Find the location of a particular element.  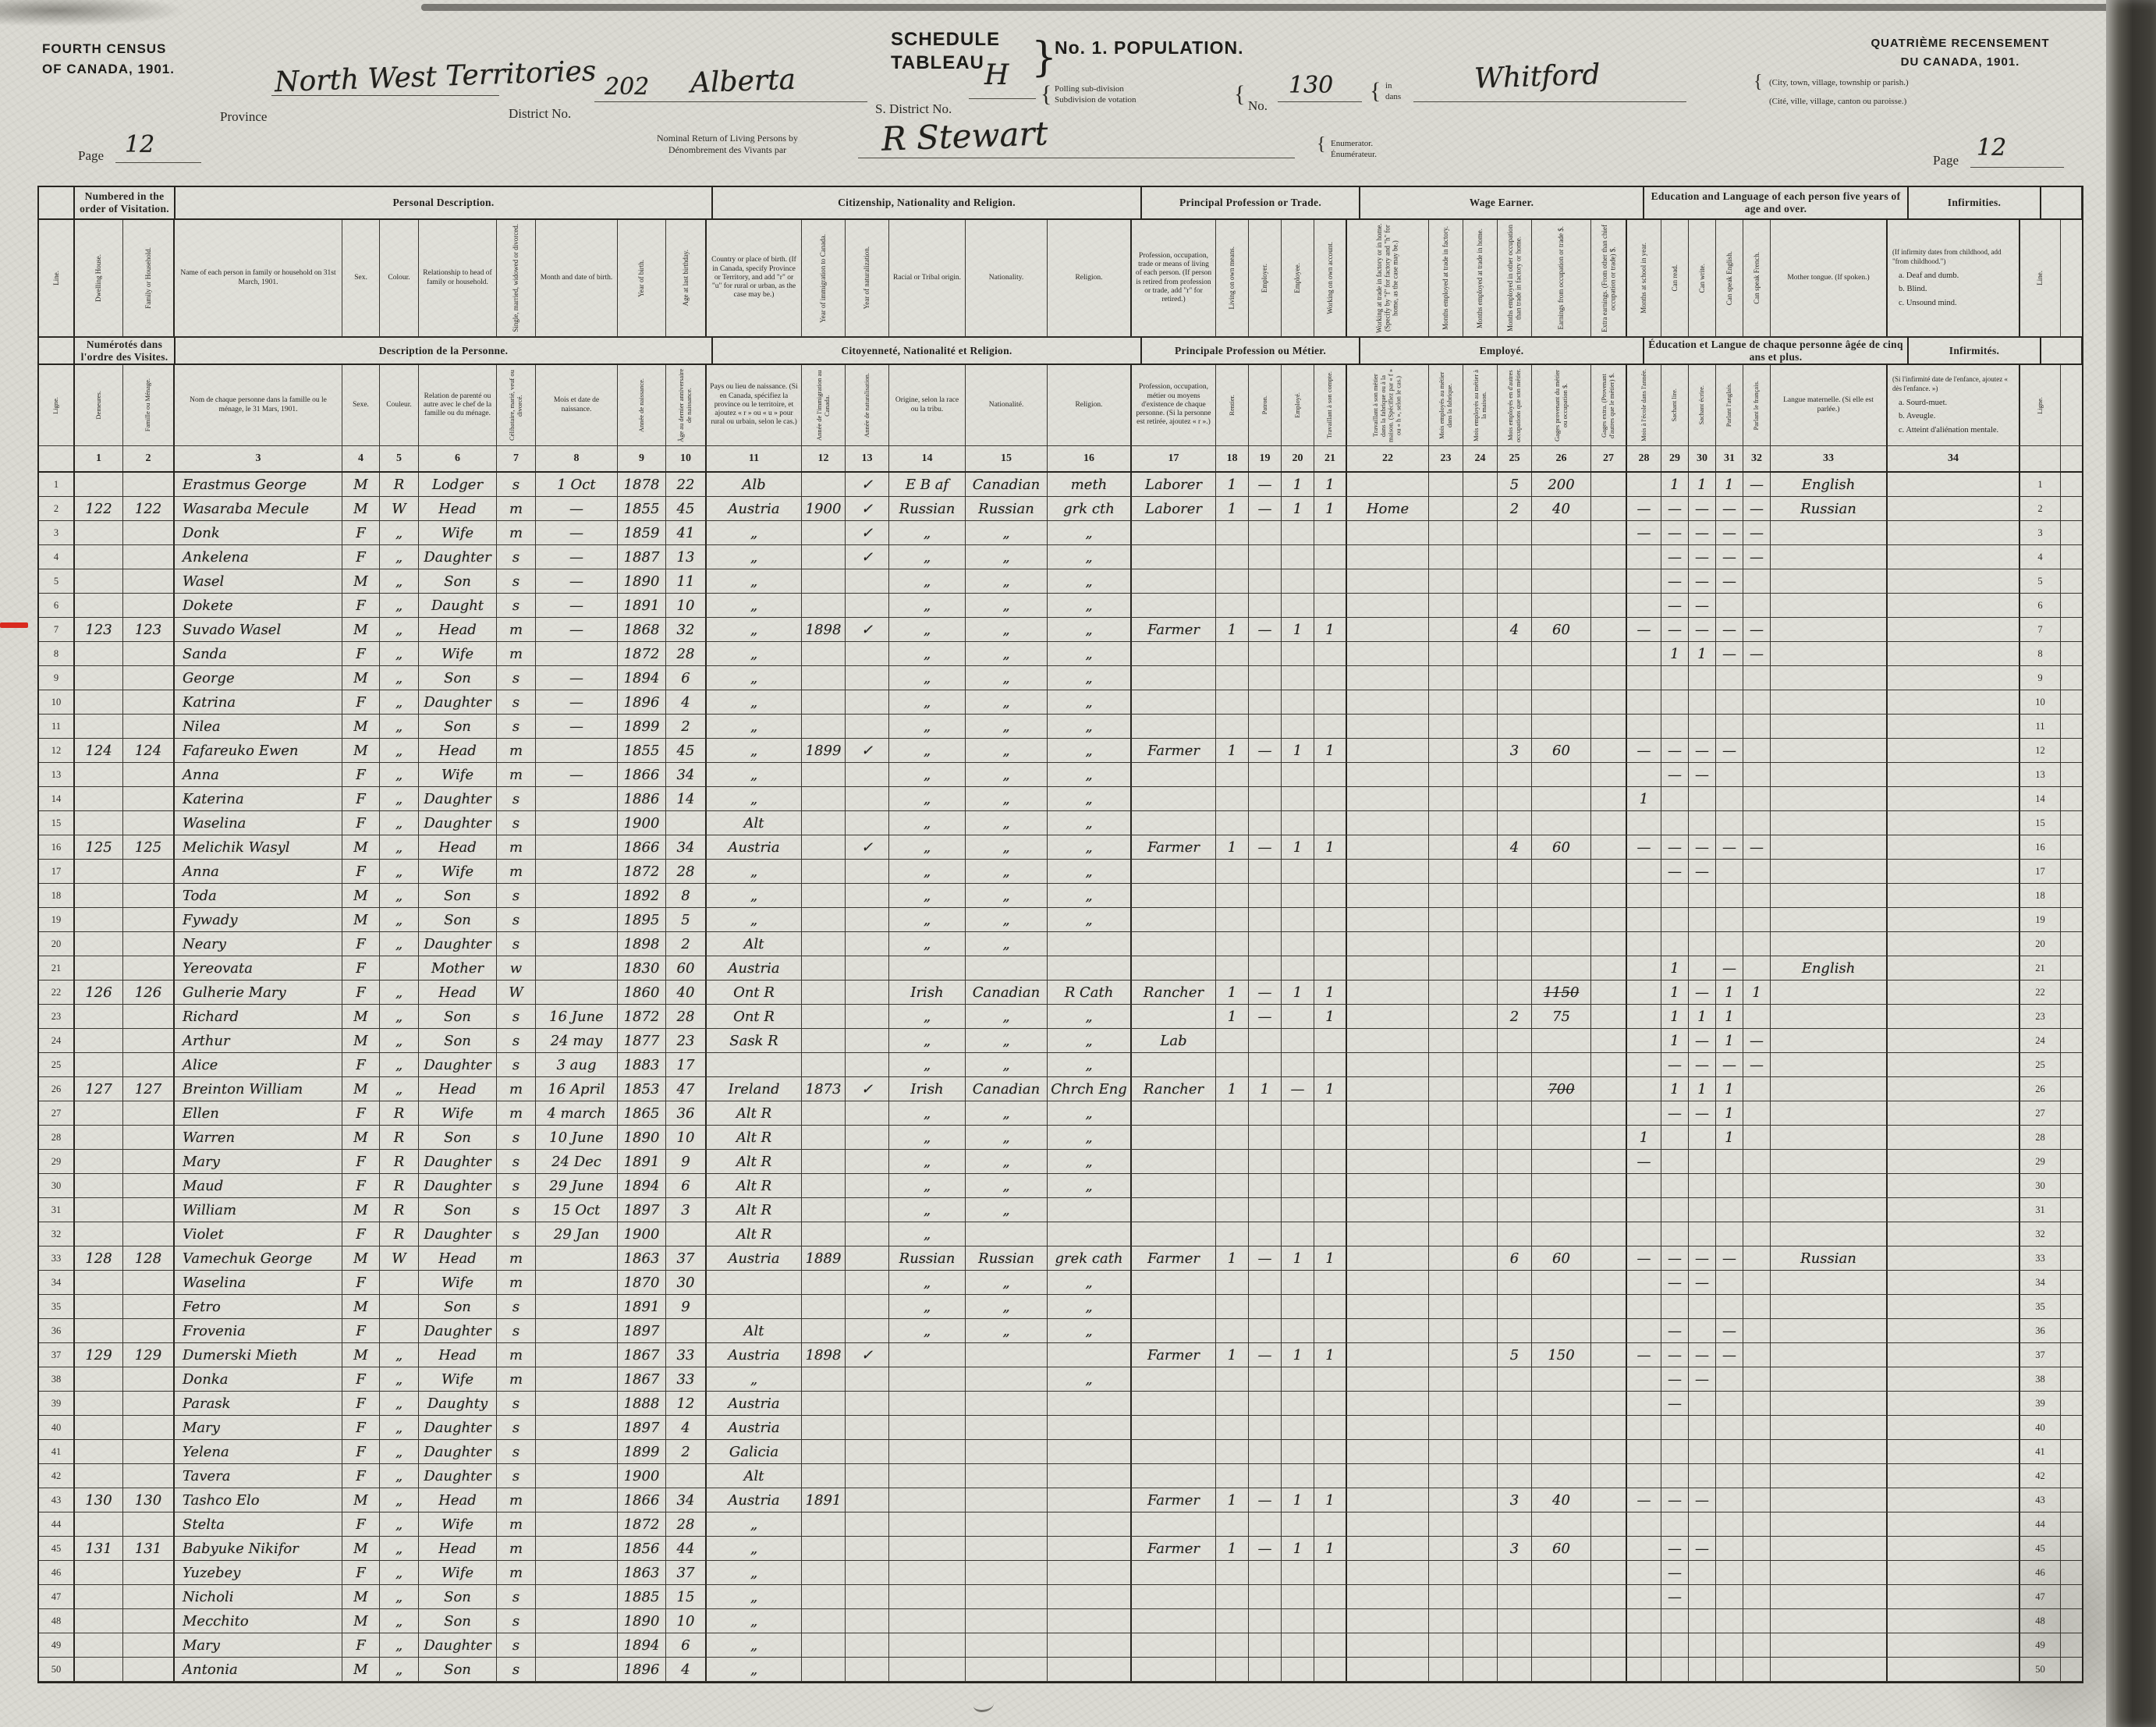

line-number-right: 46 is located at coordinates (2041, 1572).